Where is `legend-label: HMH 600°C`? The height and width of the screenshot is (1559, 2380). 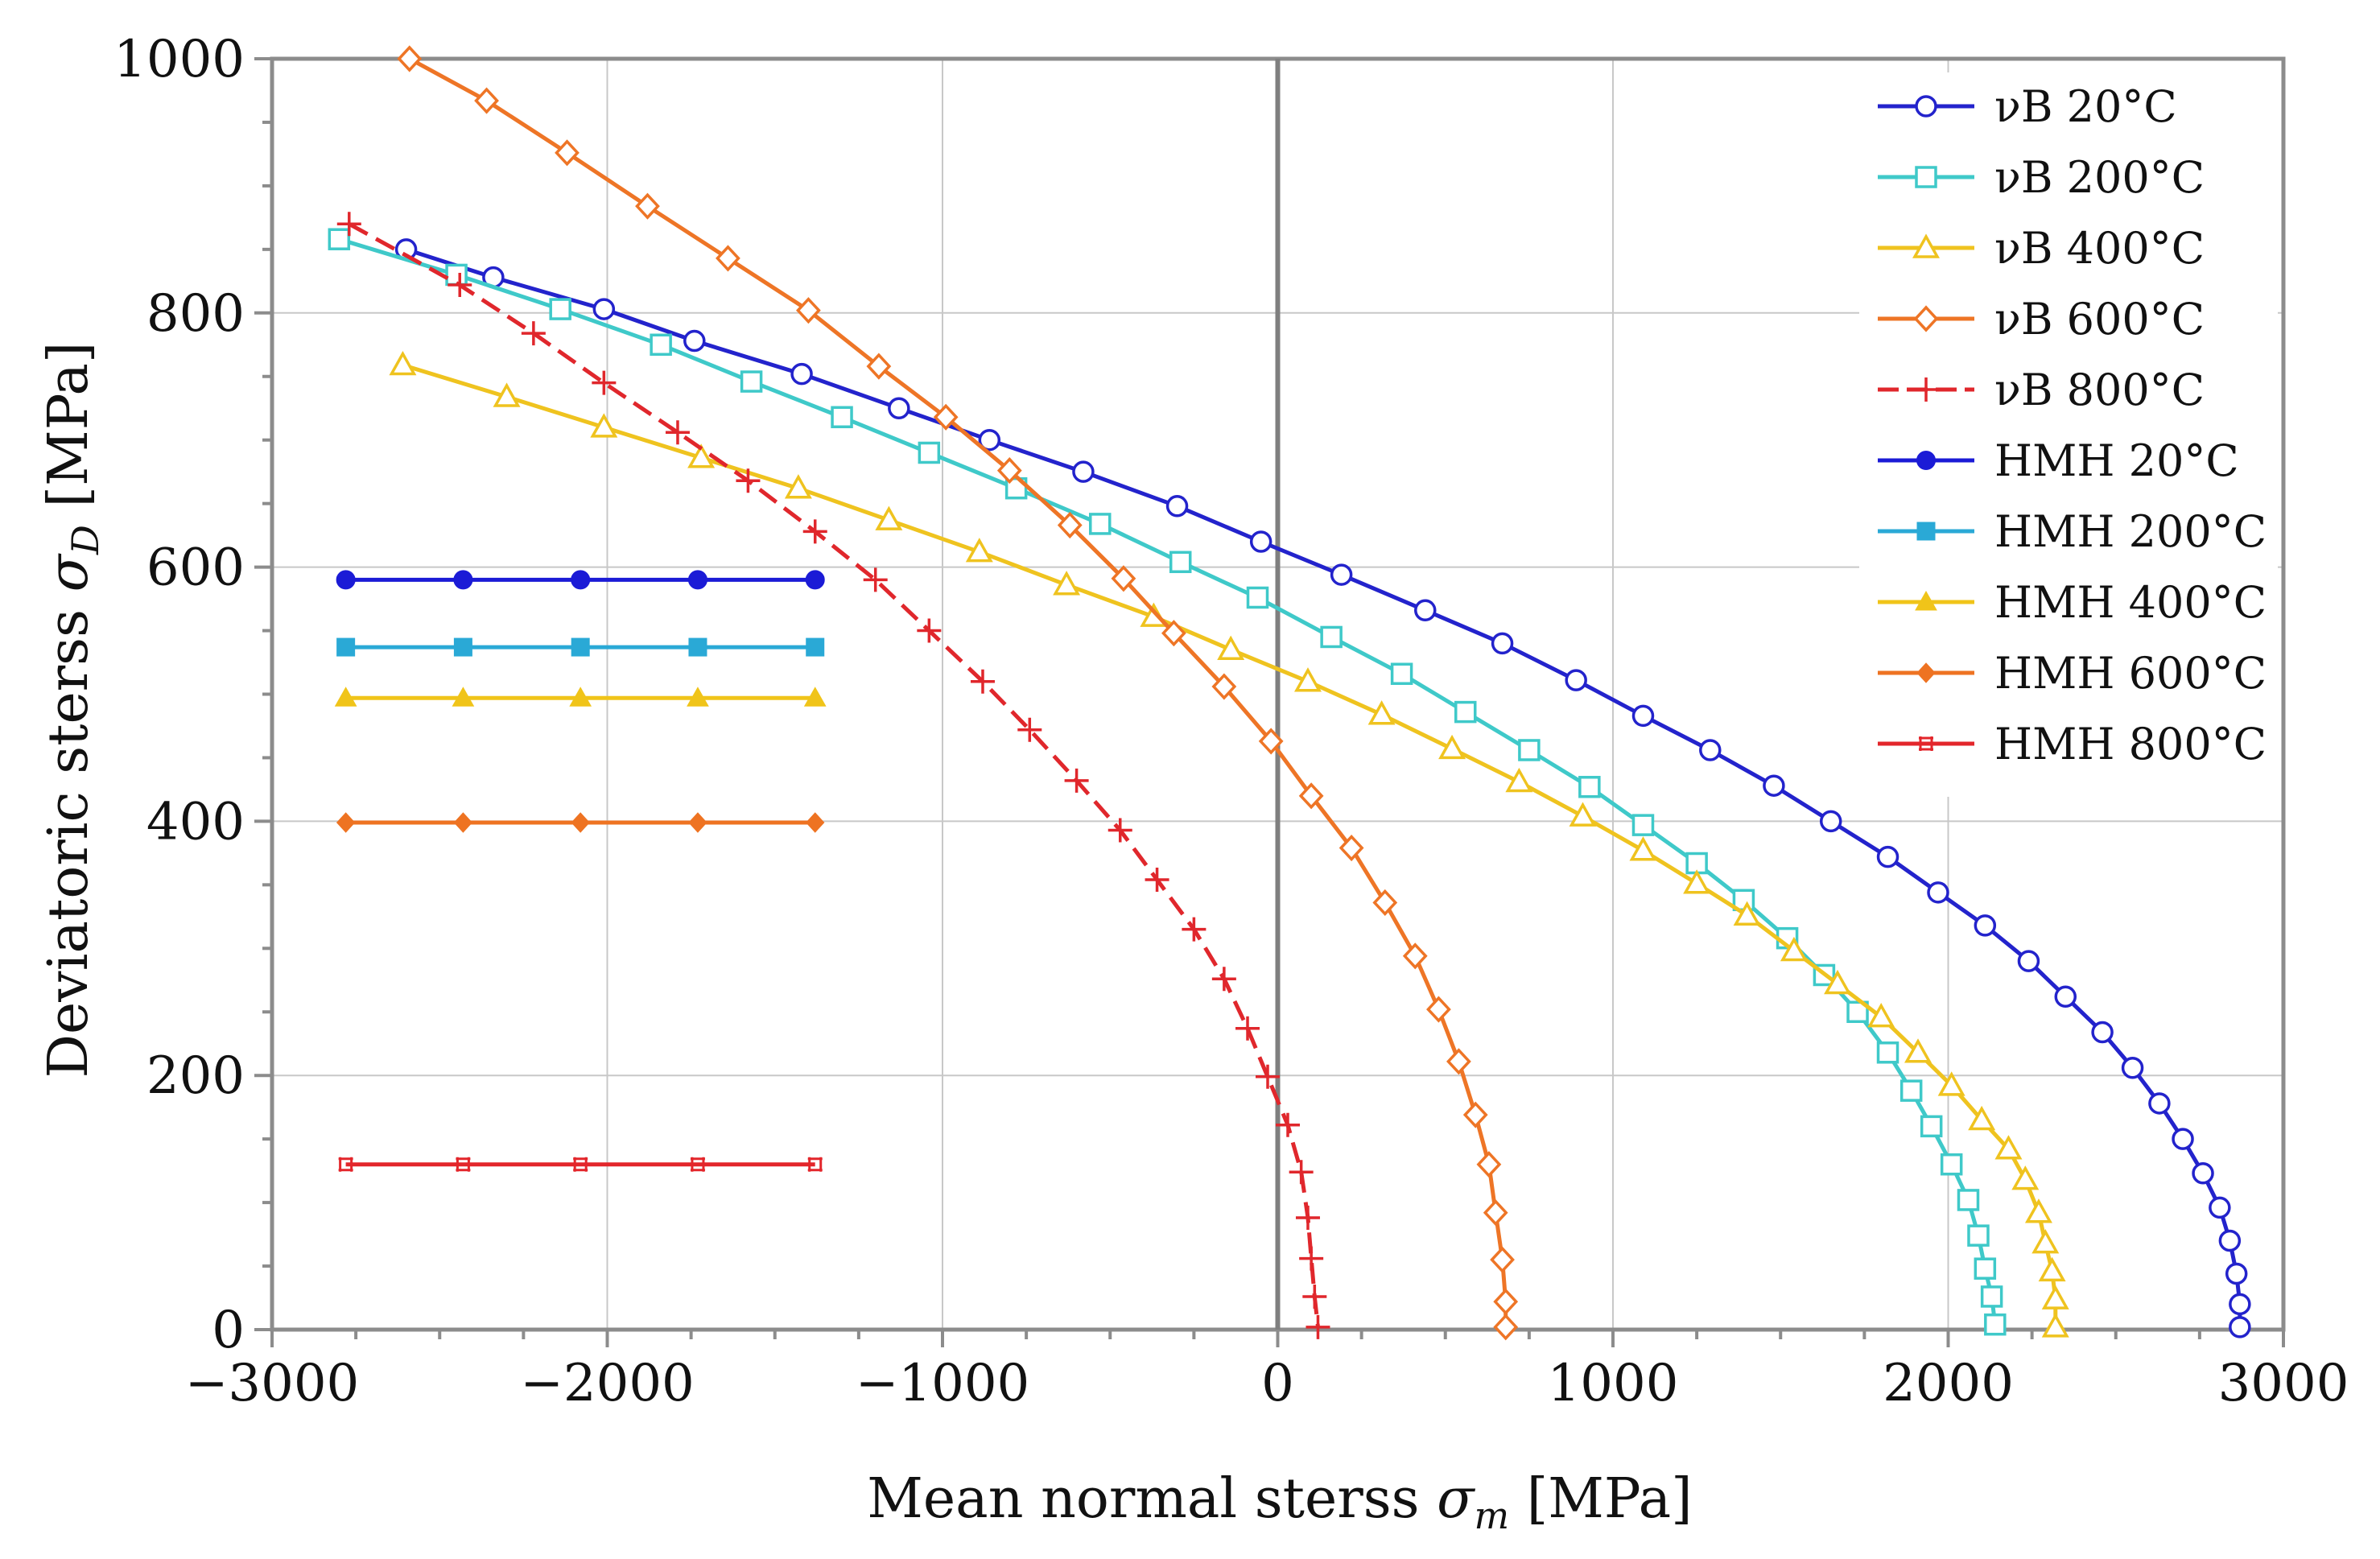 legend-label: HMH 600°C is located at coordinates (2130, 673).